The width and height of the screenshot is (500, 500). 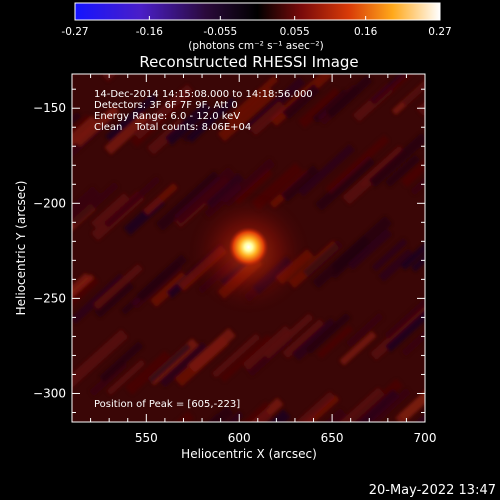 I want to click on chart-title: Reconstructed RHESSI Image, so click(x=248, y=62).